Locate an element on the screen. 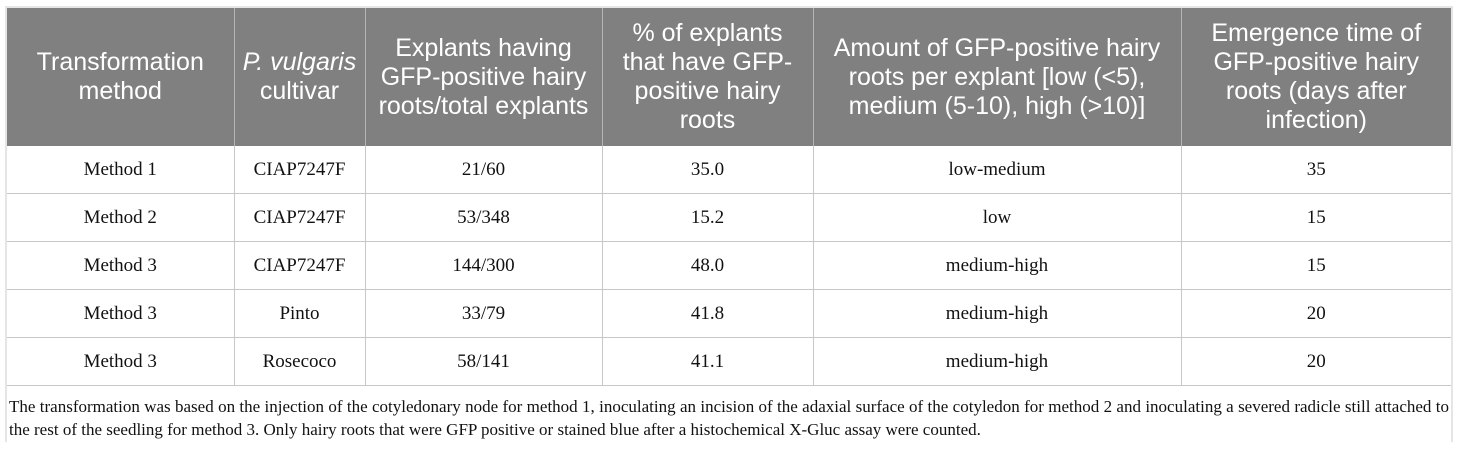 The image size is (1460, 449). cell-days: 35 is located at coordinates (1315, 170).